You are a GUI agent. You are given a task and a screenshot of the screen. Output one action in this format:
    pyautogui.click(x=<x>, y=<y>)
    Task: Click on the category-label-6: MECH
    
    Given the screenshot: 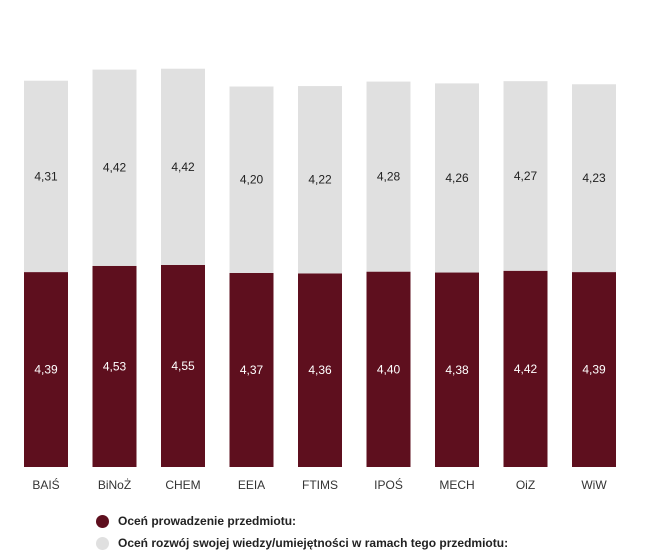 What is the action you would take?
    pyautogui.click(x=456, y=485)
    